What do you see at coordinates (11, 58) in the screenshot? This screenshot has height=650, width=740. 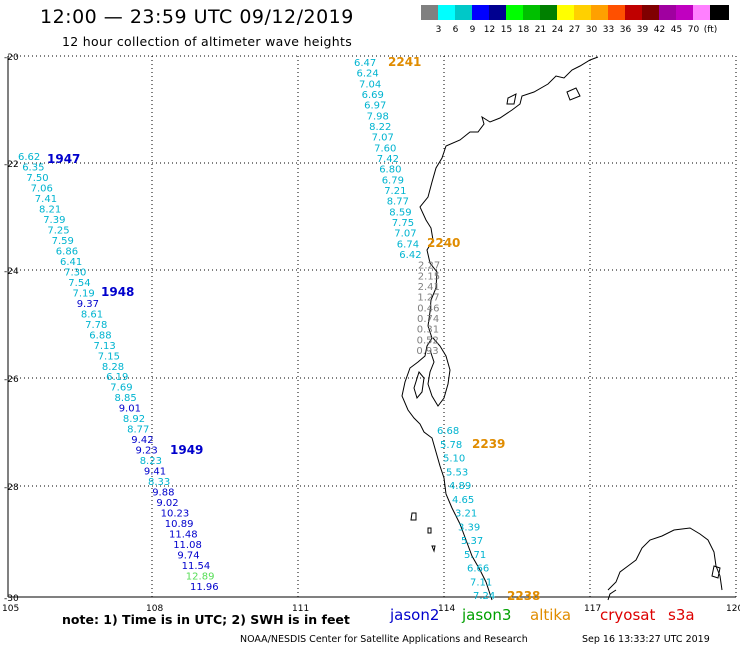 I see `lat-tick-label: -20` at bounding box center [11, 58].